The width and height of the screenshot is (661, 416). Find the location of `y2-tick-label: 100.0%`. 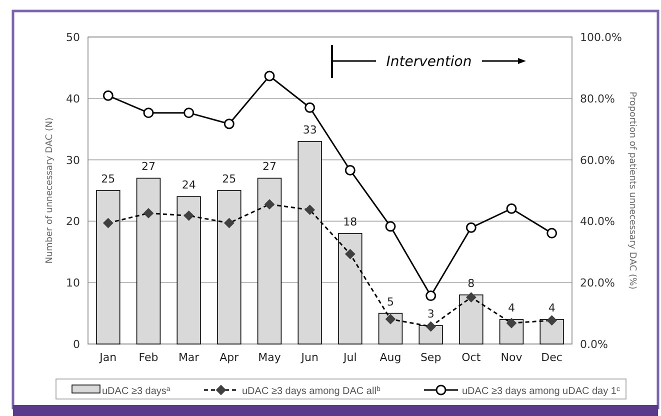

y2-tick-label: 100.0% is located at coordinates (601, 37).